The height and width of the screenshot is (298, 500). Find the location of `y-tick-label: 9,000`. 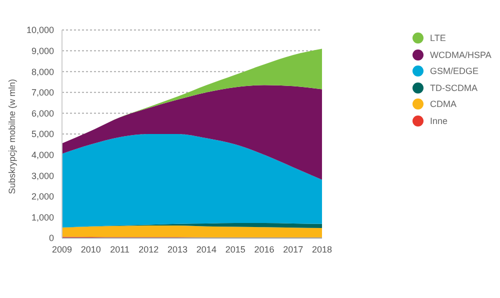

y-tick-label: 9,000 is located at coordinates (42, 51).